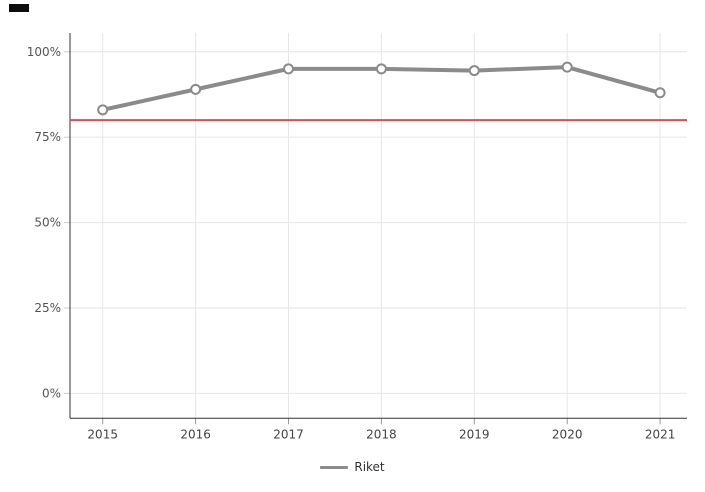 This screenshot has height=492, width=705. What do you see at coordinates (102, 434) in the screenshot?
I see `x-axis-label: 2015` at bounding box center [102, 434].